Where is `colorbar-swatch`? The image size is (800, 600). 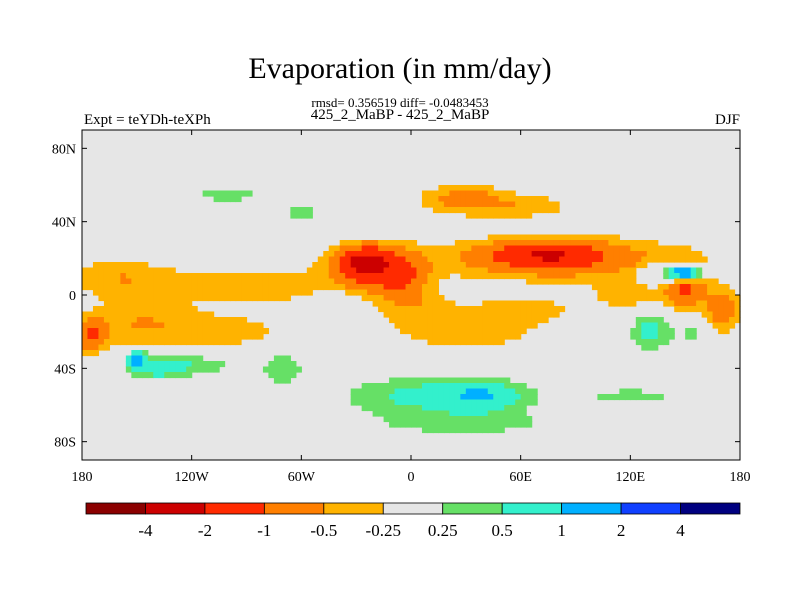 colorbar-swatch is located at coordinates (532, 508).